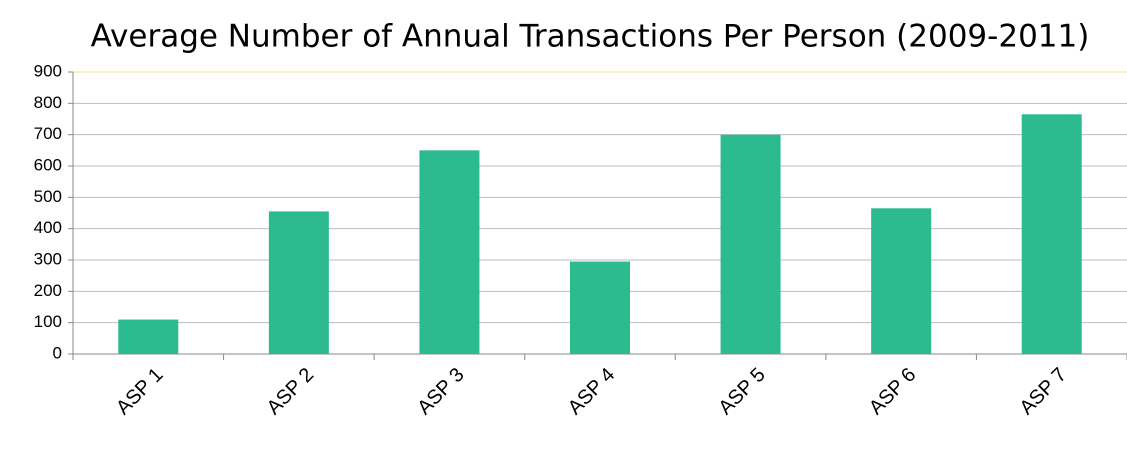 The image size is (1127, 454). I want to click on x-tick-label: ASP 5, so click(741, 391).